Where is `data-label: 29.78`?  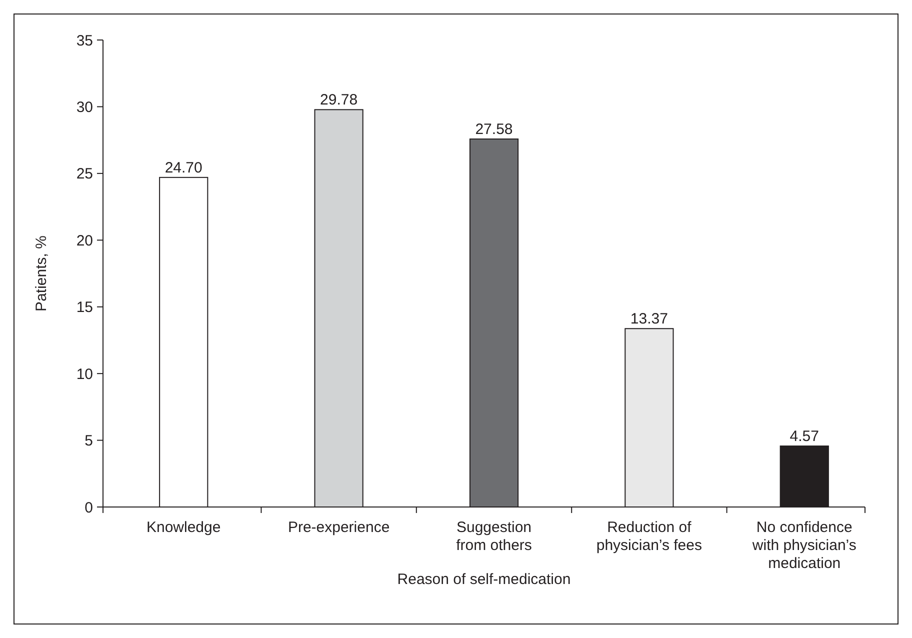
data-label: 29.78 is located at coordinates (339, 100).